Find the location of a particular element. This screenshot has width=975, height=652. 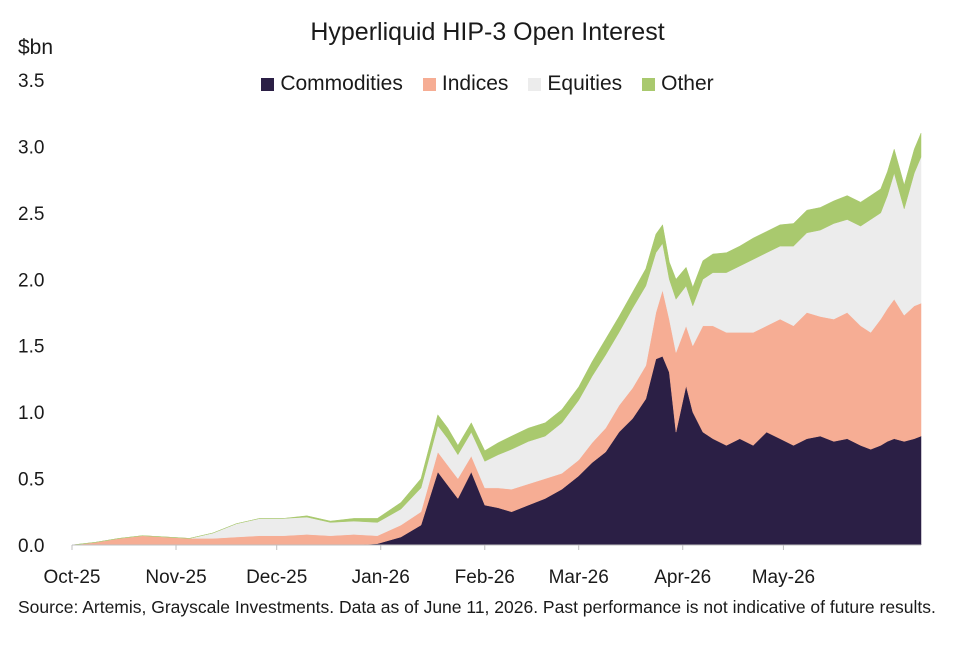

y-tick-label: 3.5 is located at coordinates (31, 81).